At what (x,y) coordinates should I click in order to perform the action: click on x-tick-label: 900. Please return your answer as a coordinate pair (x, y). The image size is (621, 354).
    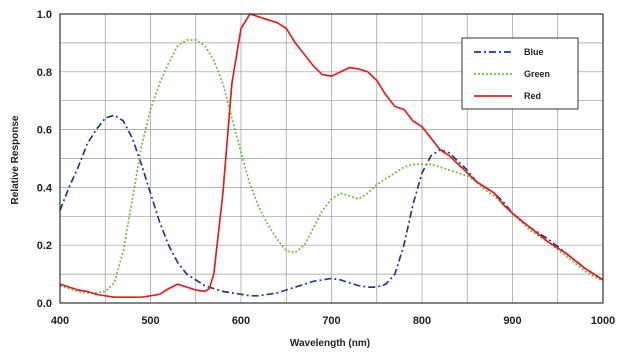
    Looking at the image, I should click on (512, 321).